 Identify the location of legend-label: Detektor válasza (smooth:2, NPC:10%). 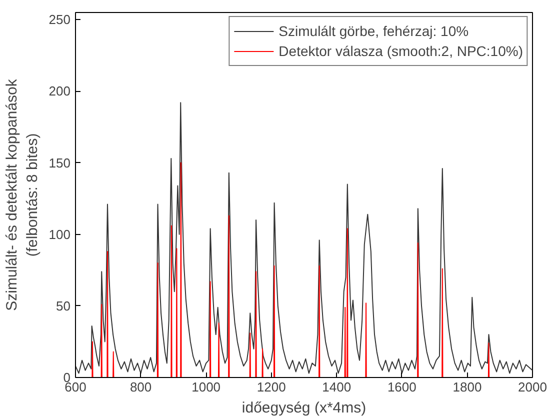
(400, 51).